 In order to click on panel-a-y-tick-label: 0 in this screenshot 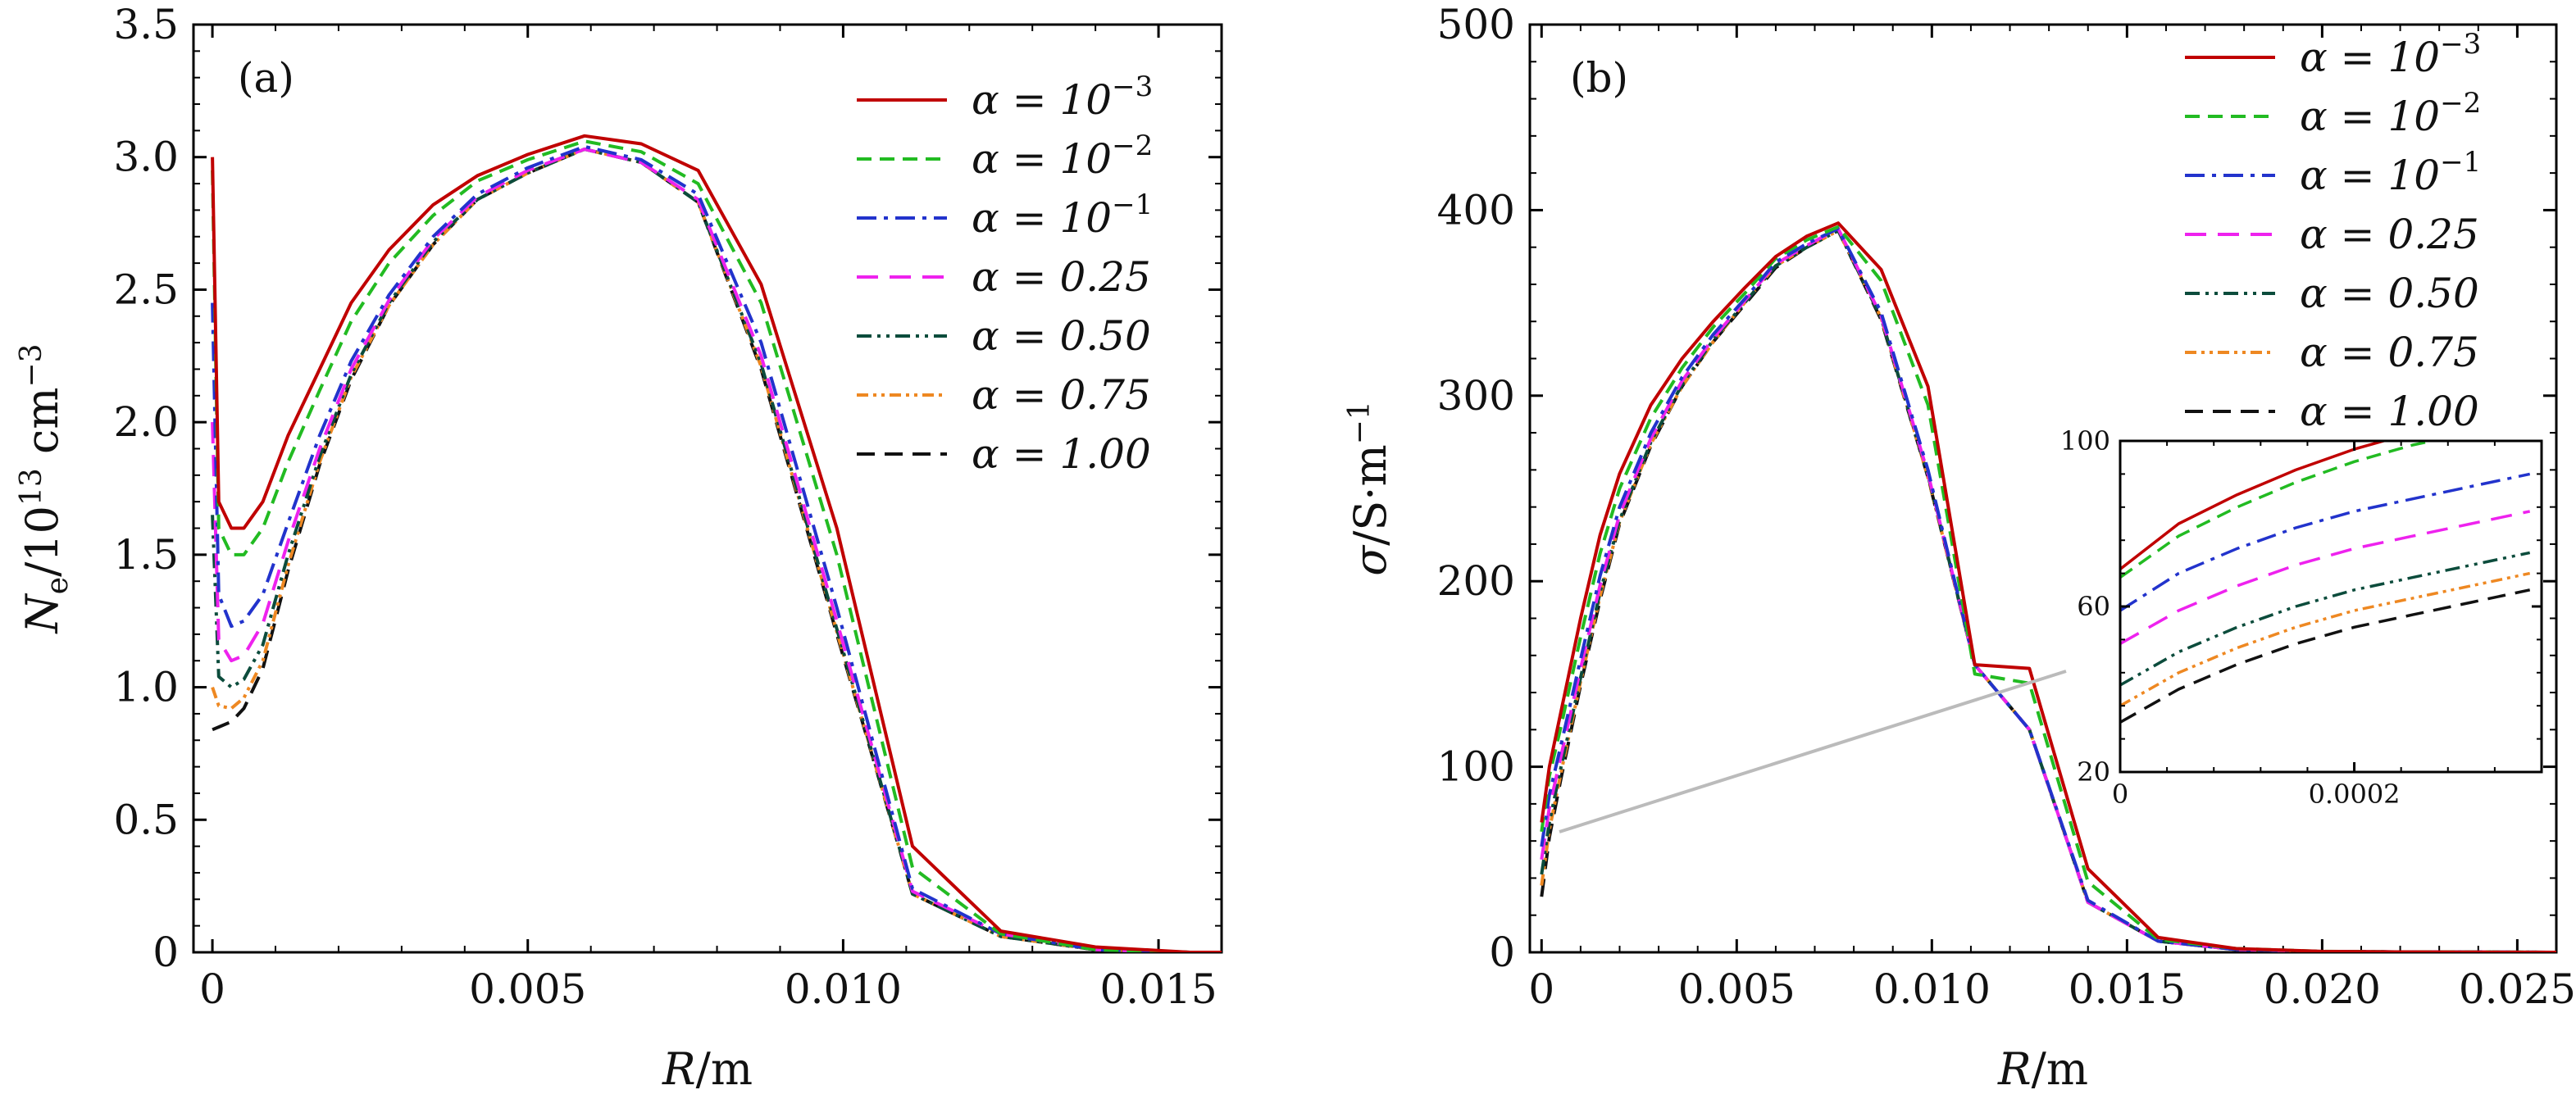, I will do `click(165, 952)`.